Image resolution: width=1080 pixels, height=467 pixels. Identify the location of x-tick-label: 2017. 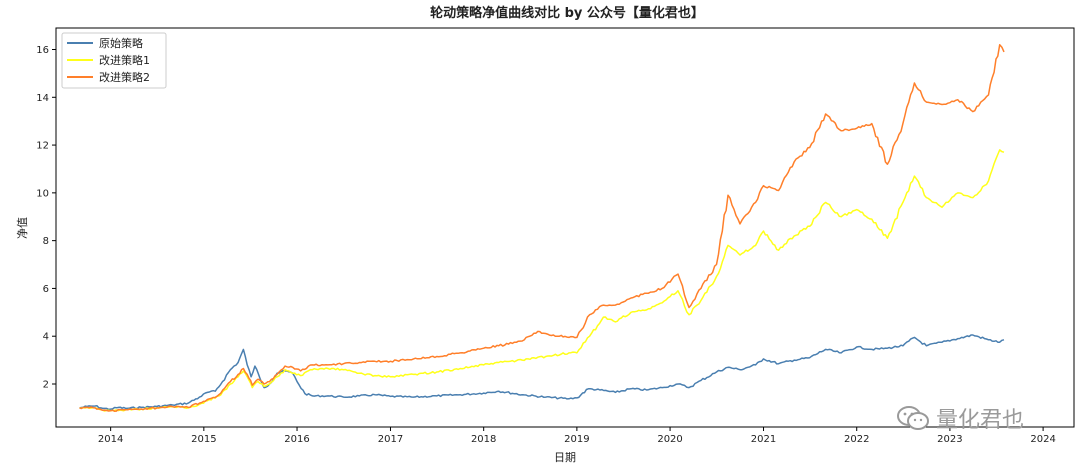
(390, 439).